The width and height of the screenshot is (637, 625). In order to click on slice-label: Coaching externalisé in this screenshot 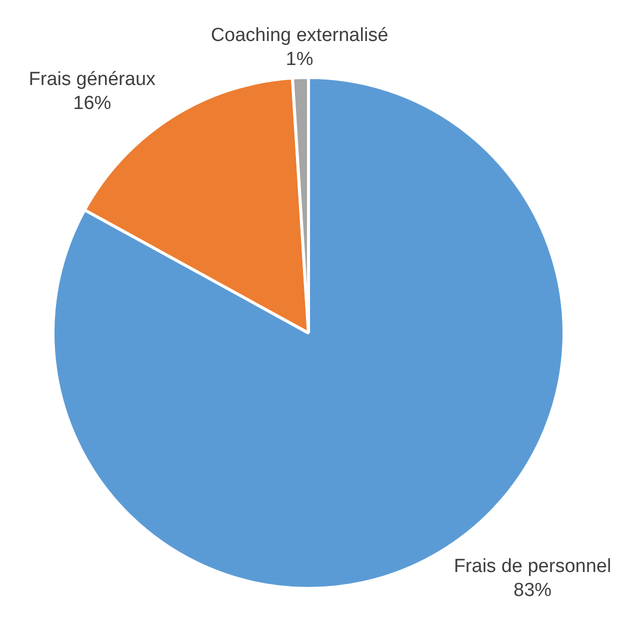, I will do `click(299, 35)`.